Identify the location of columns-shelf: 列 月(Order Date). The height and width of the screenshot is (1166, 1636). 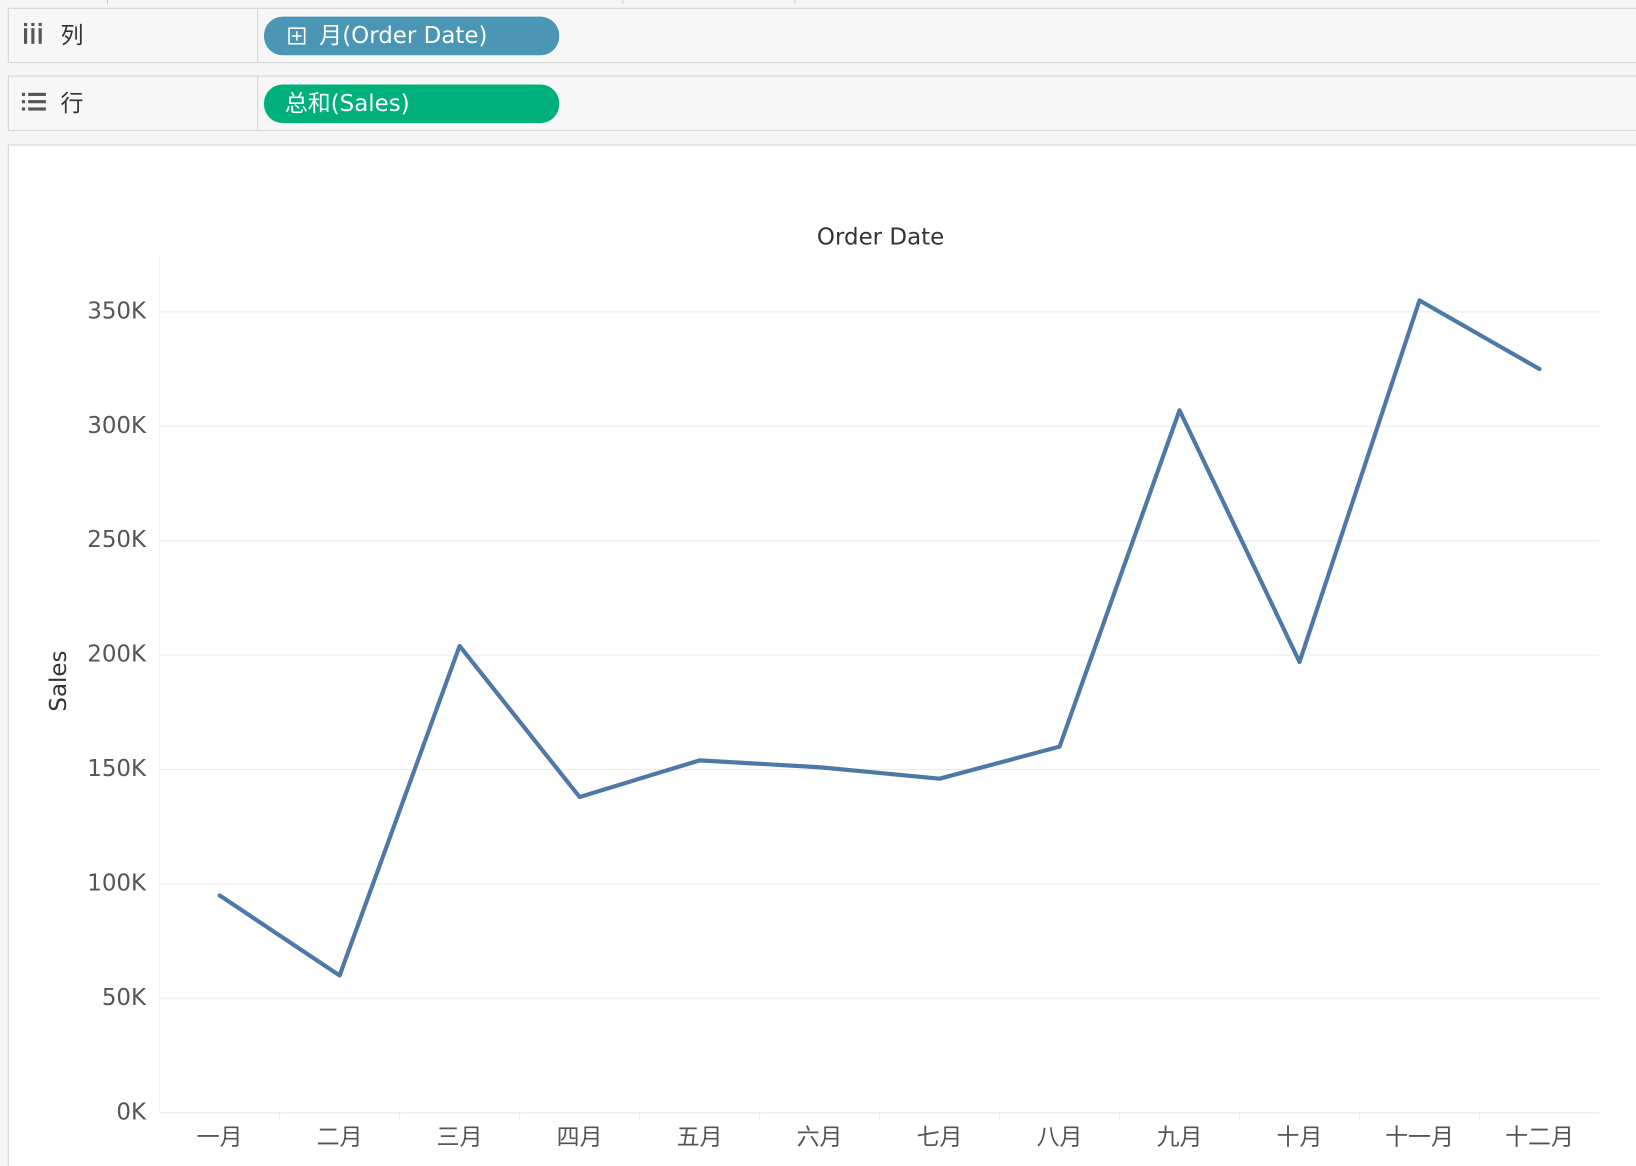
(821, 35).